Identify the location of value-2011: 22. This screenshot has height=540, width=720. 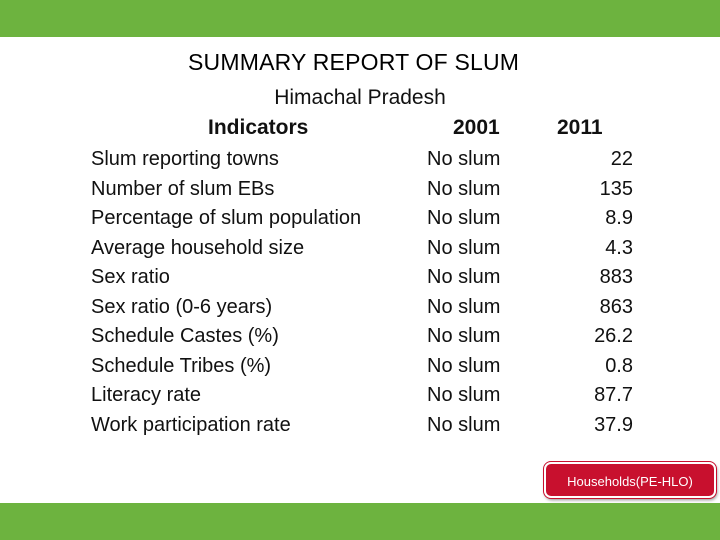
(621, 159).